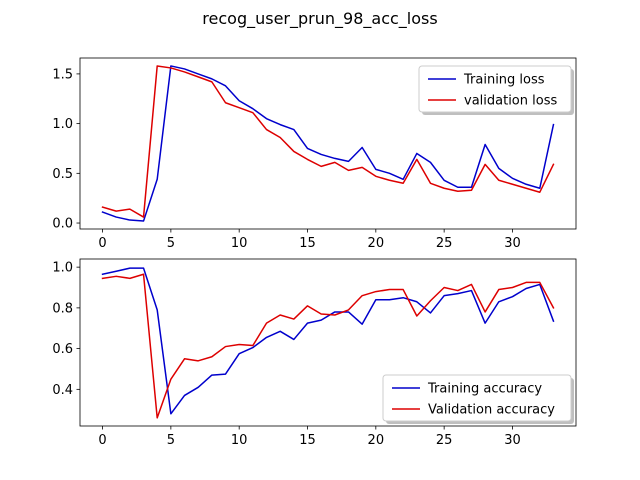  What do you see at coordinates (484, 389) in the screenshot?
I see `accuracy-legend-label-0: Training accuracy` at bounding box center [484, 389].